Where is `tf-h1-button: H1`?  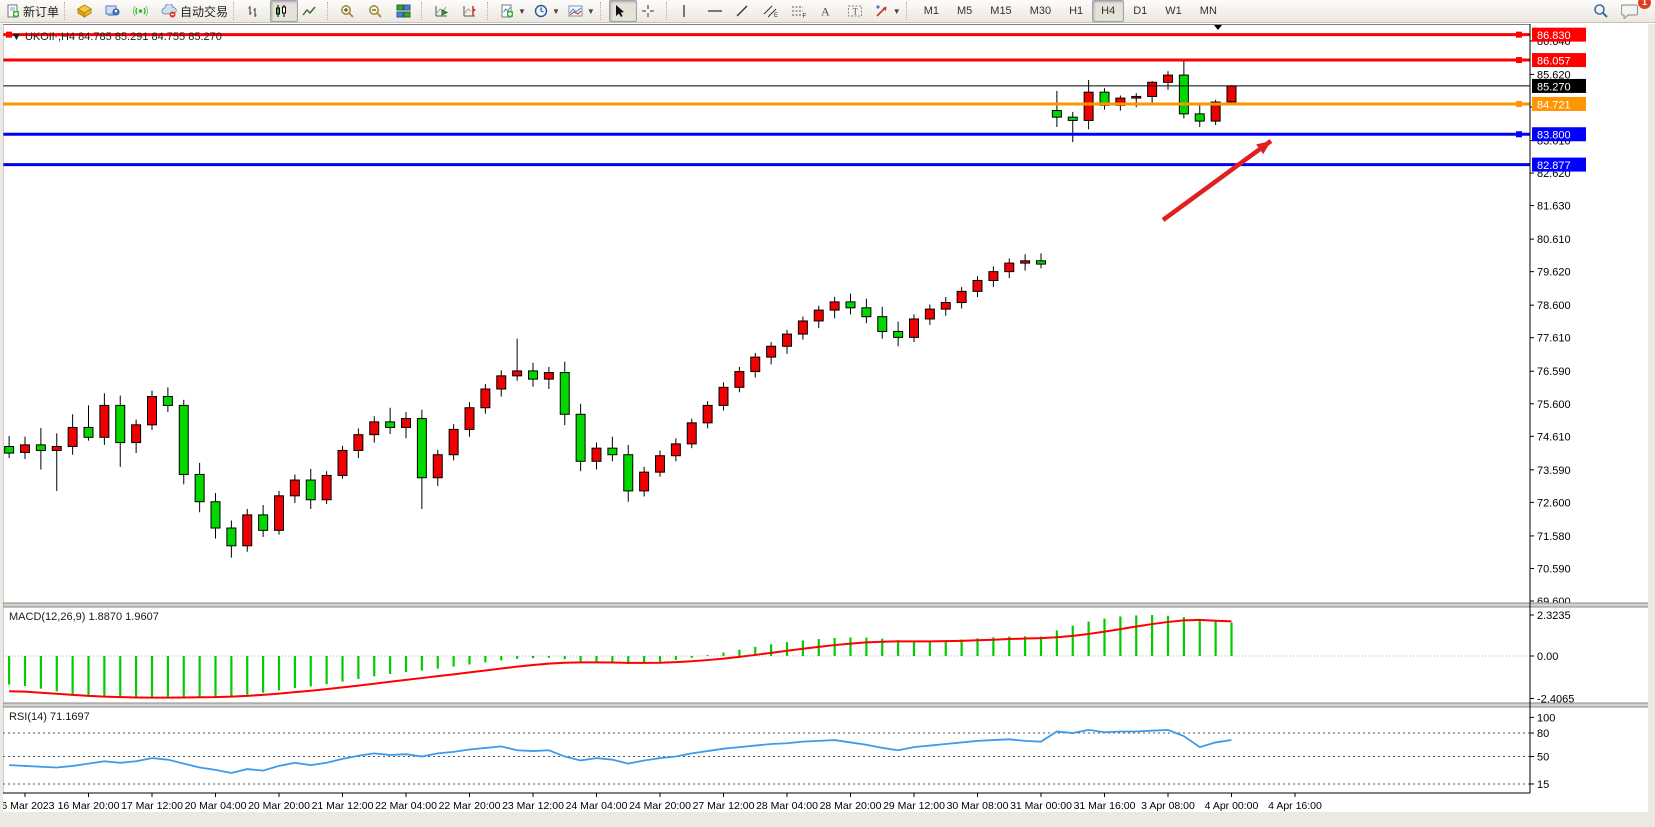 tf-h1-button: H1 is located at coordinates (1076, 11).